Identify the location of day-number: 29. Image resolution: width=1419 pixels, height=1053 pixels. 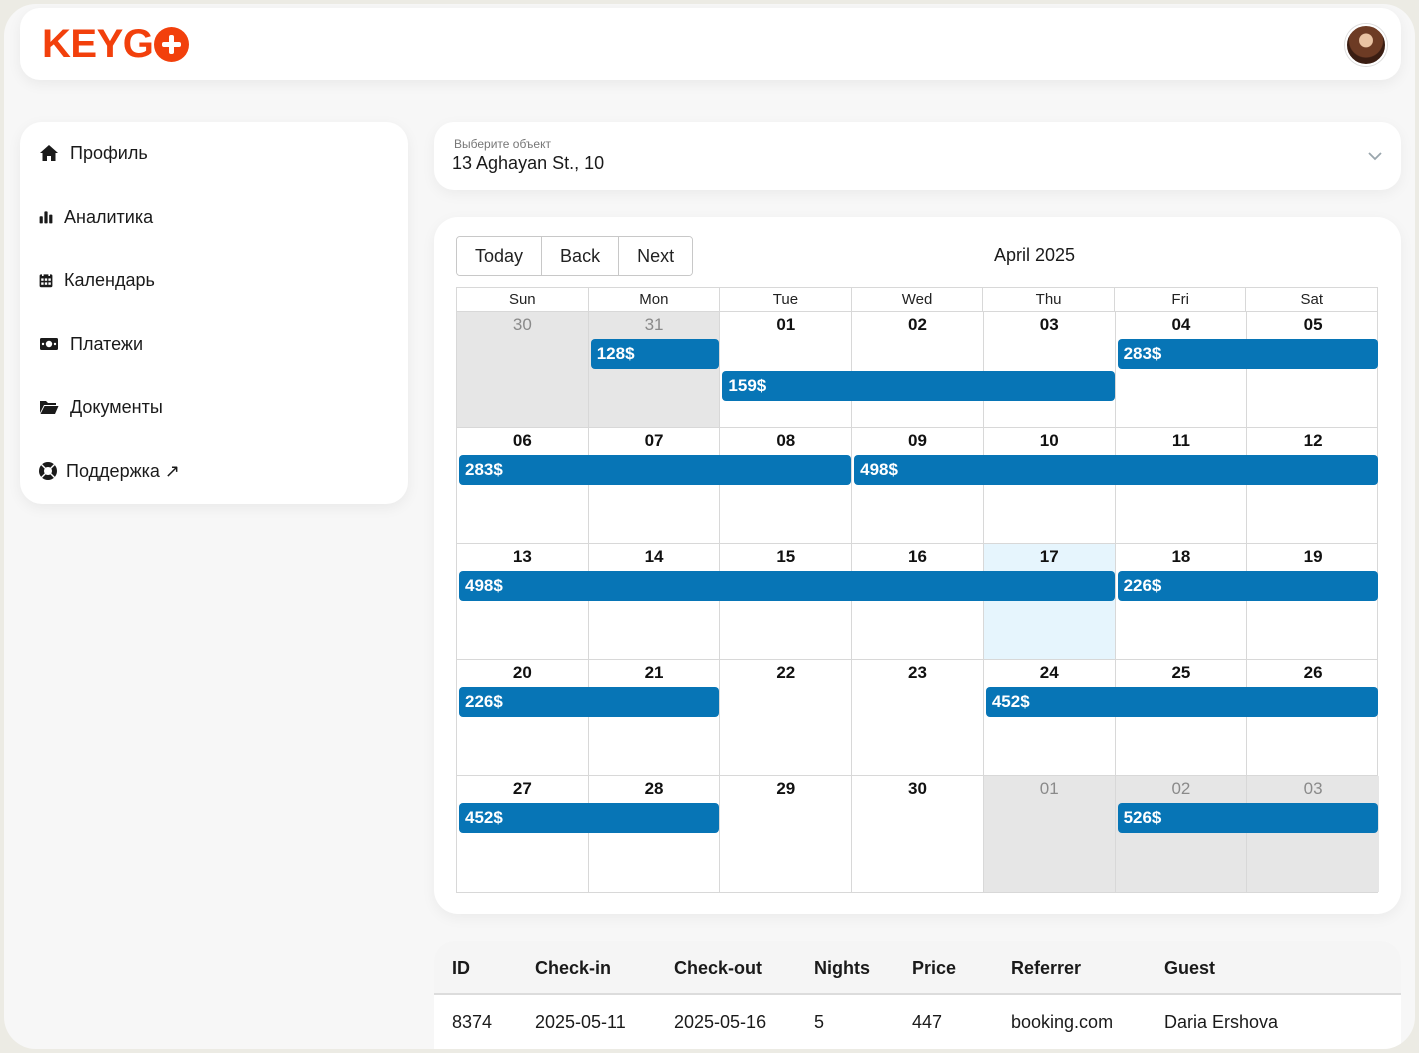
(786, 788).